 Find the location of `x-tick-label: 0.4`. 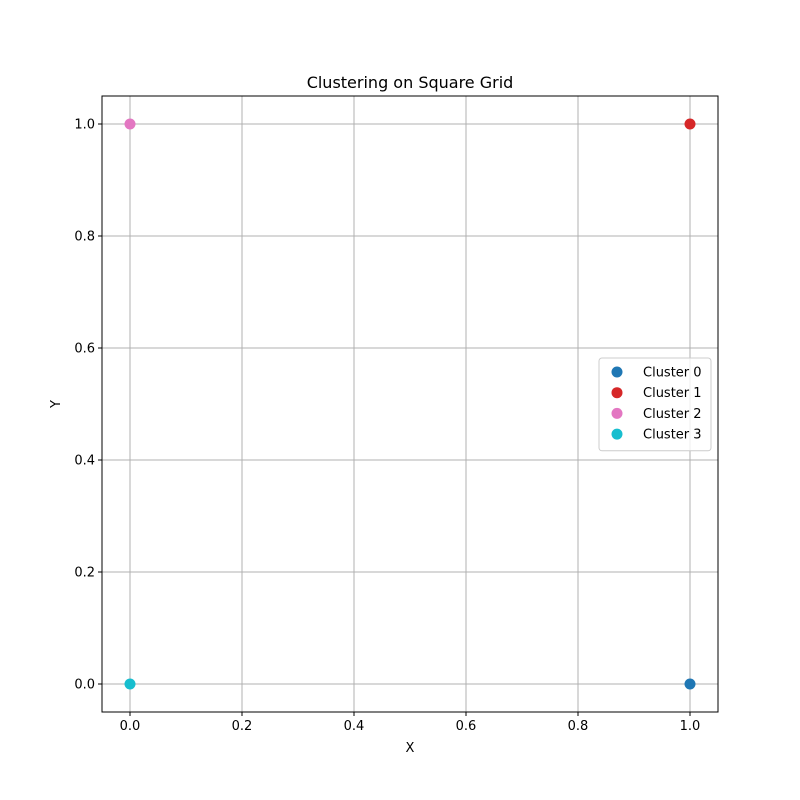

x-tick-label: 0.4 is located at coordinates (354, 726).